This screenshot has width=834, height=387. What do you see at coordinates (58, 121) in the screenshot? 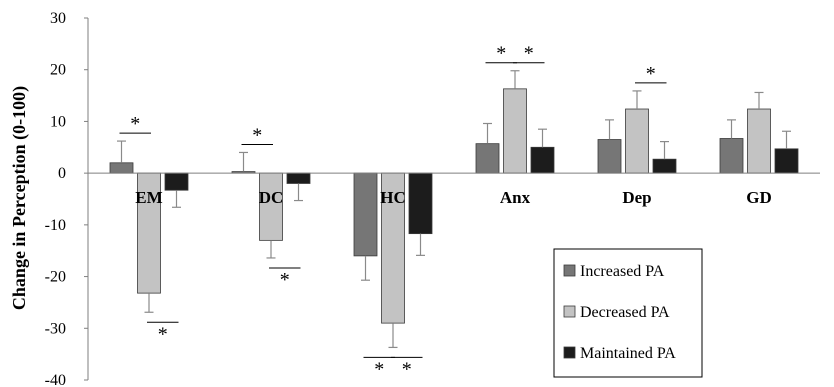
I see `y-tick-label: 10` at bounding box center [58, 121].